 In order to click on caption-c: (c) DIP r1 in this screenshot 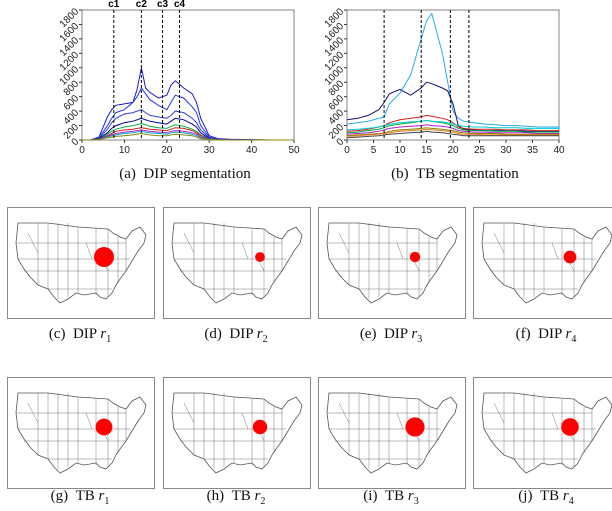, I will do `click(80, 335)`.